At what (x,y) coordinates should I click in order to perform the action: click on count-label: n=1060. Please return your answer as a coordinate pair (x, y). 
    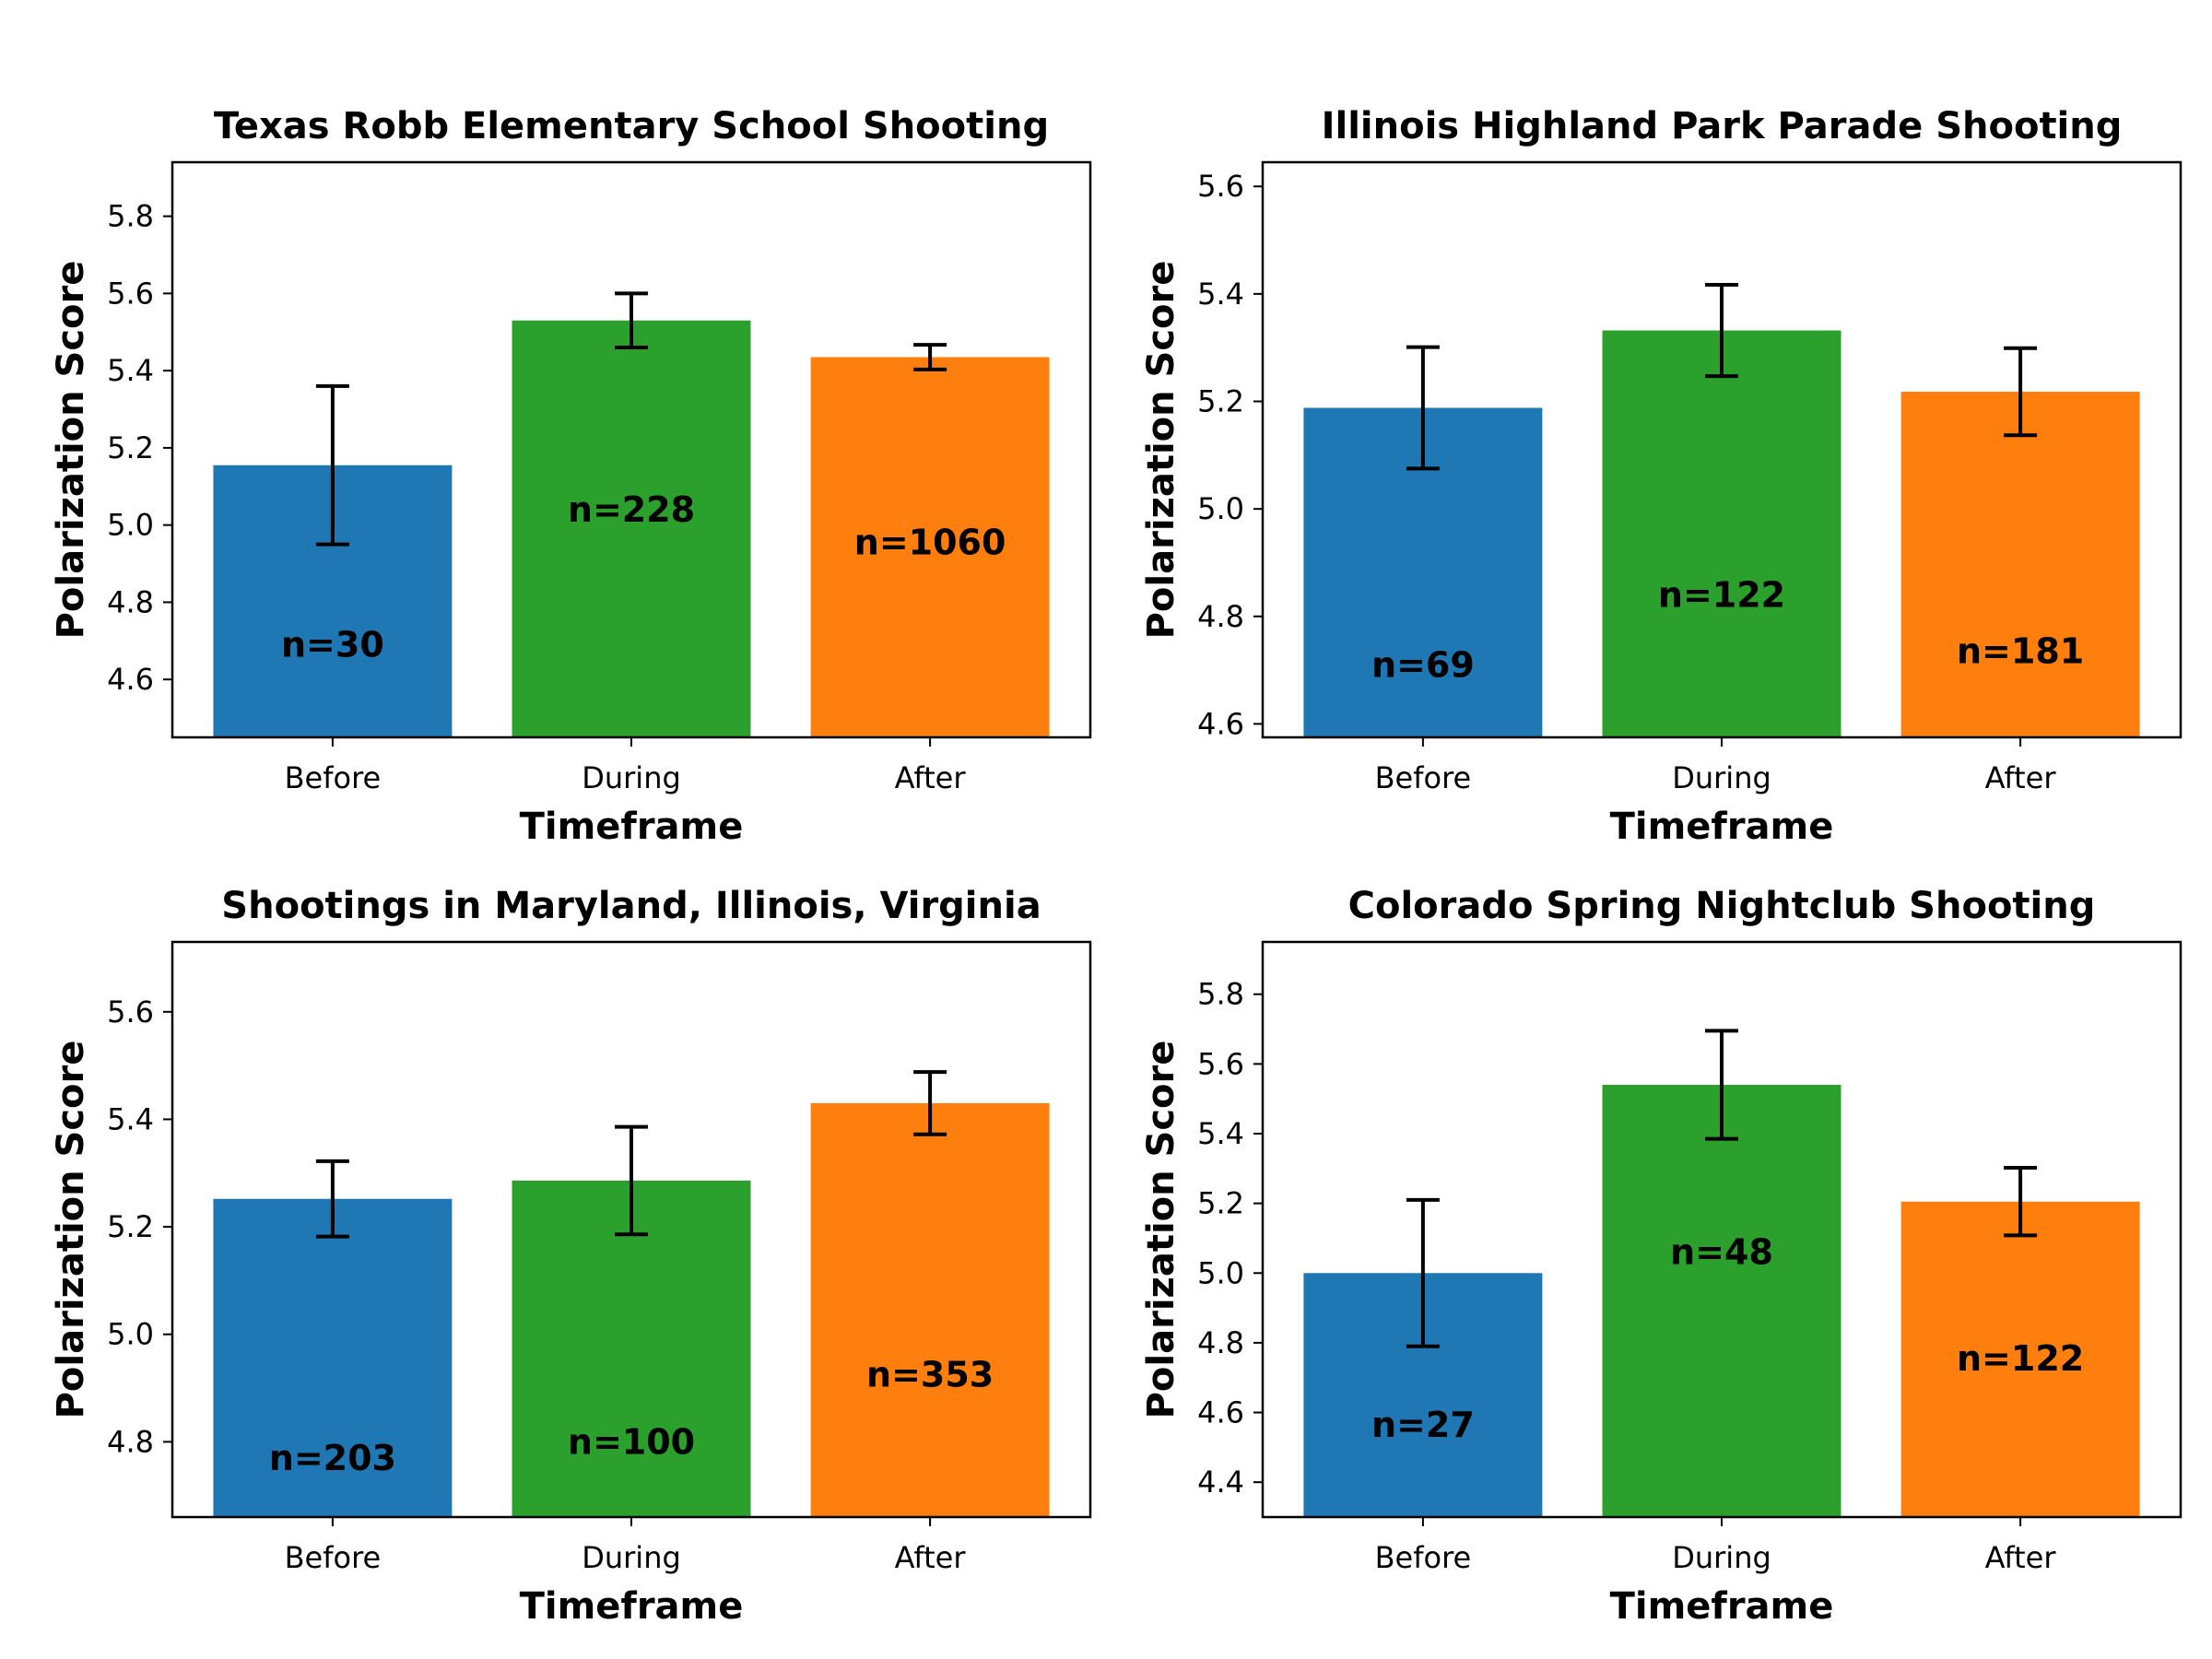
    Looking at the image, I should click on (930, 543).